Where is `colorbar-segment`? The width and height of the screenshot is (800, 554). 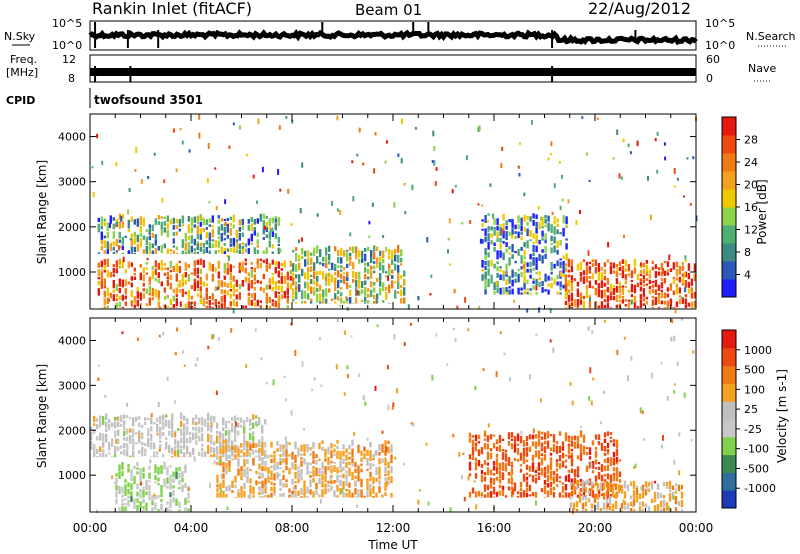
colorbar-segment is located at coordinates (729, 216).